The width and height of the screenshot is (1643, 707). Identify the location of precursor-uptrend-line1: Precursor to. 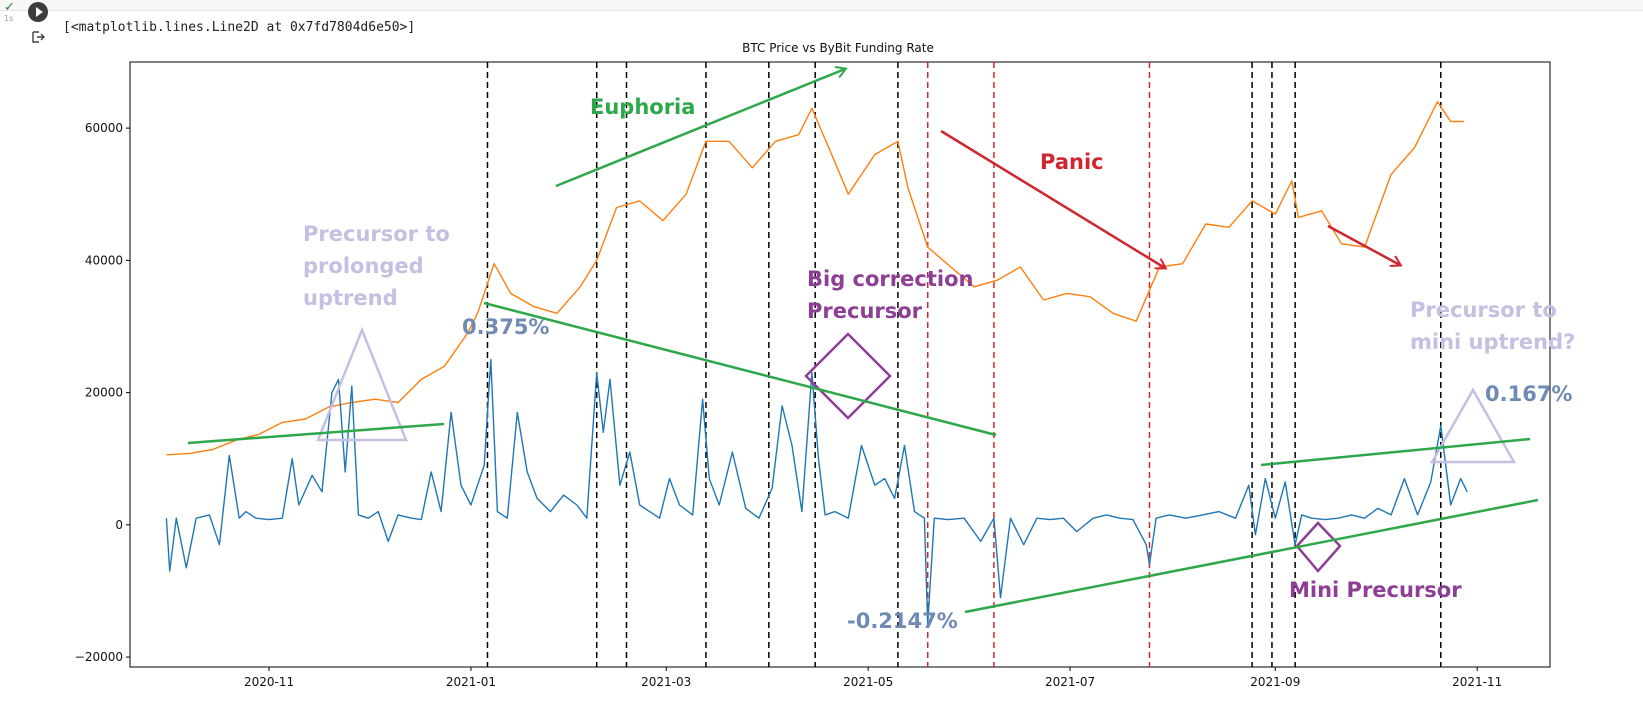
(376, 234).